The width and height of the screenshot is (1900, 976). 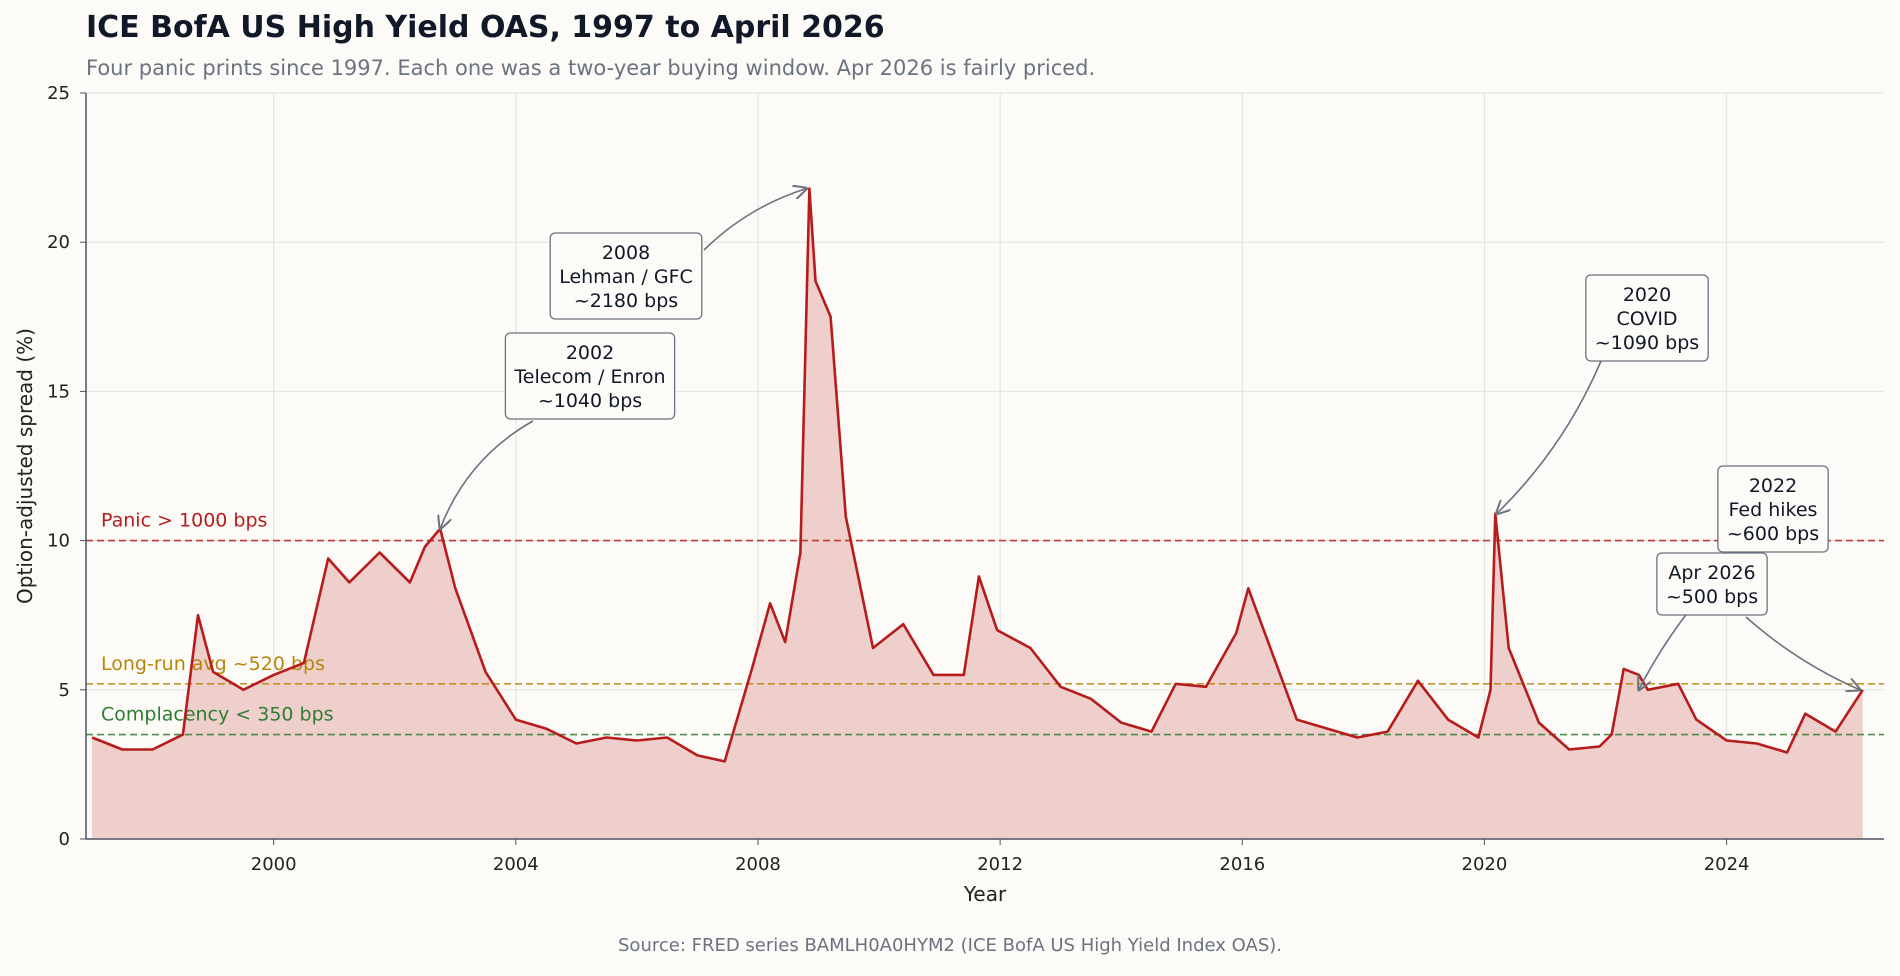 I want to click on annotation-2026-box, so click(x=1712, y=584).